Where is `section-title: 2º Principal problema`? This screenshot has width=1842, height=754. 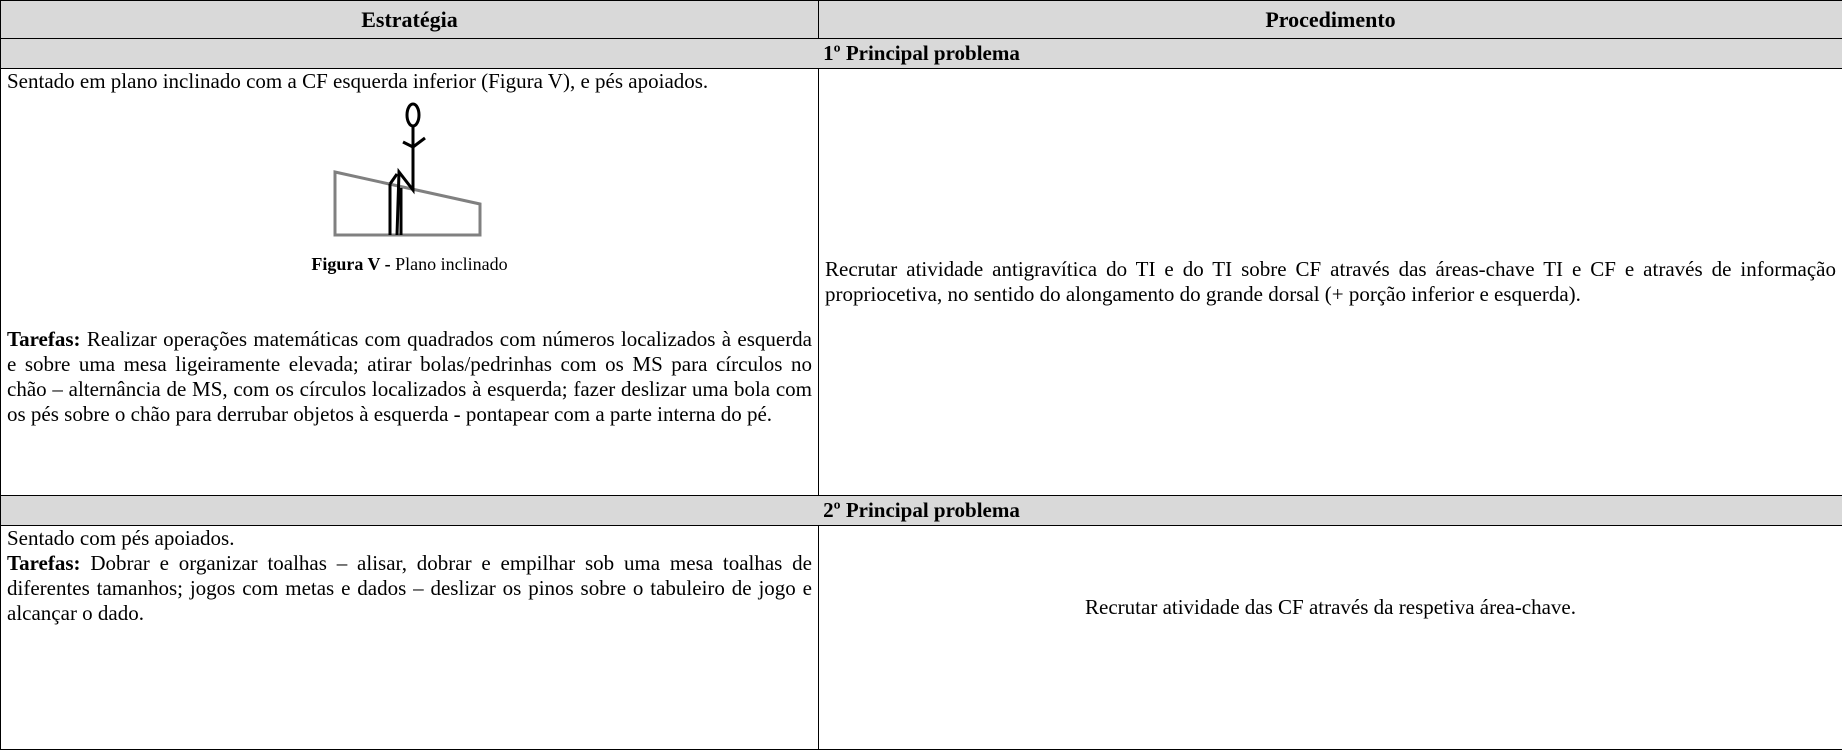 section-title: 2º Principal problema is located at coordinates (921, 510).